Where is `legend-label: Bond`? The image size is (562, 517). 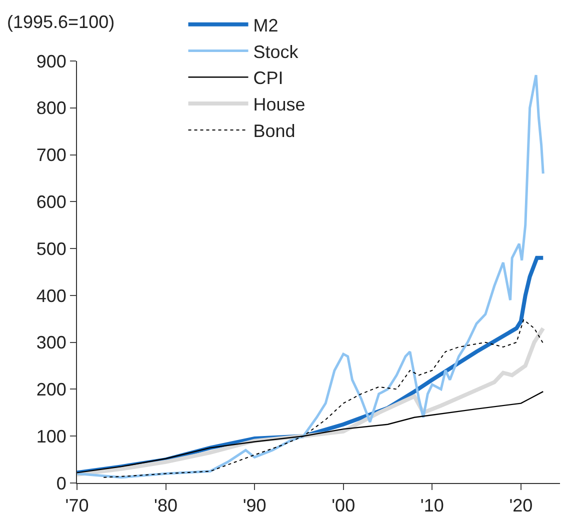 legend-label: Bond is located at coordinates (274, 130).